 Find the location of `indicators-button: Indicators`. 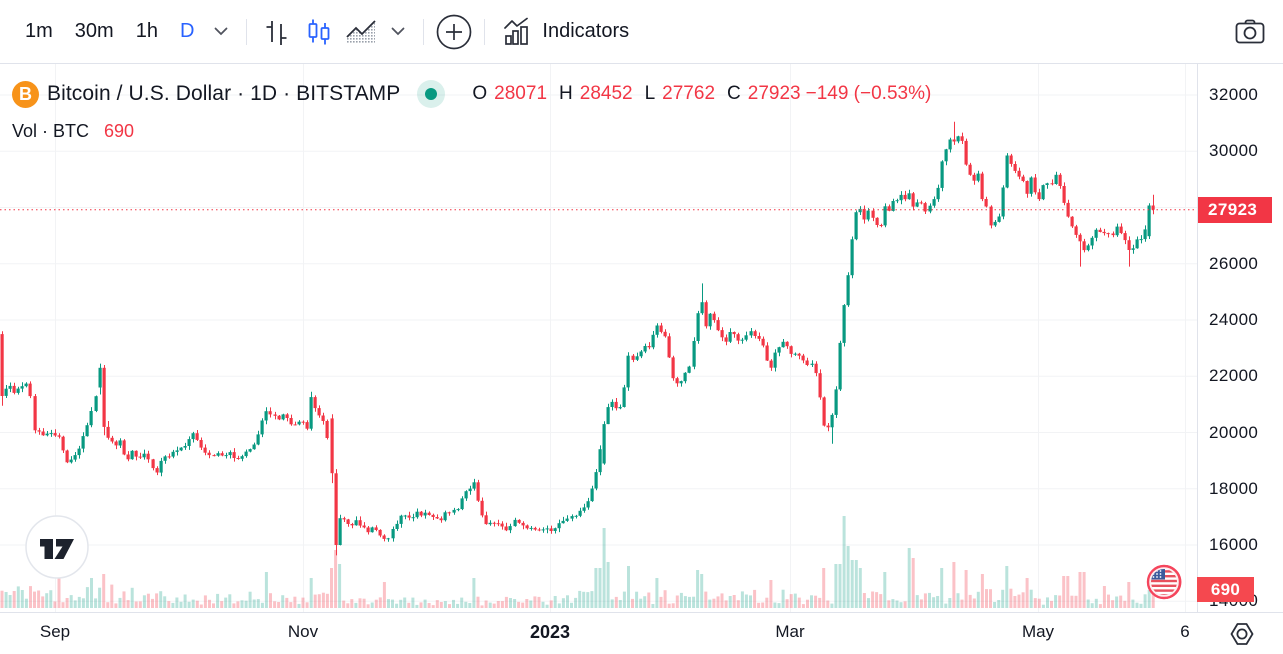

indicators-button: Indicators is located at coordinates (565, 32).